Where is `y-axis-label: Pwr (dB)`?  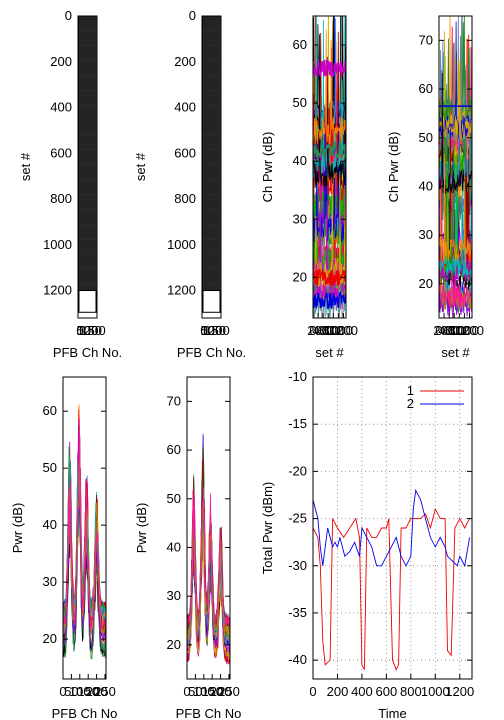
y-axis-label: Pwr (dB) is located at coordinates (141, 528).